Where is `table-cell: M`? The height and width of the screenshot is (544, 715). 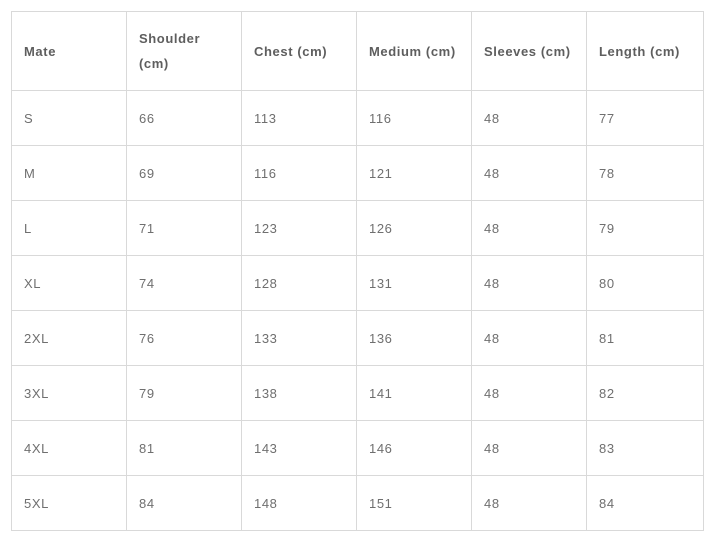
table-cell: M is located at coordinates (69, 173).